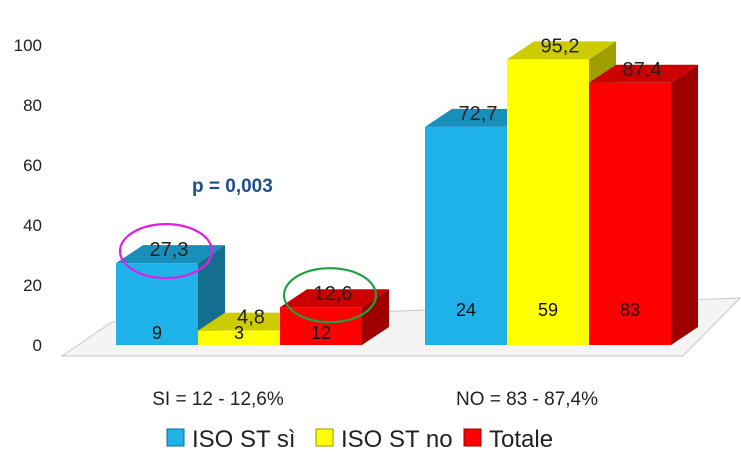  Describe the element at coordinates (527, 399) in the screenshot. I see `category-label: NO = 83 - 87,4%` at that location.